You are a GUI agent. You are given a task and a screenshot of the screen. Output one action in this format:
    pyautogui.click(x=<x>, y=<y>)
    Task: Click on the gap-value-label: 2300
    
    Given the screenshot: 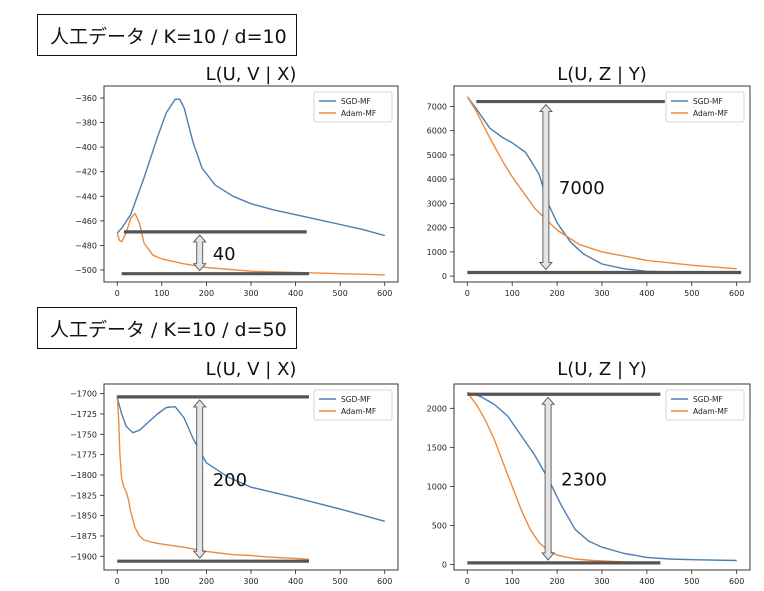 What is the action you would take?
    pyautogui.click(x=584, y=480)
    